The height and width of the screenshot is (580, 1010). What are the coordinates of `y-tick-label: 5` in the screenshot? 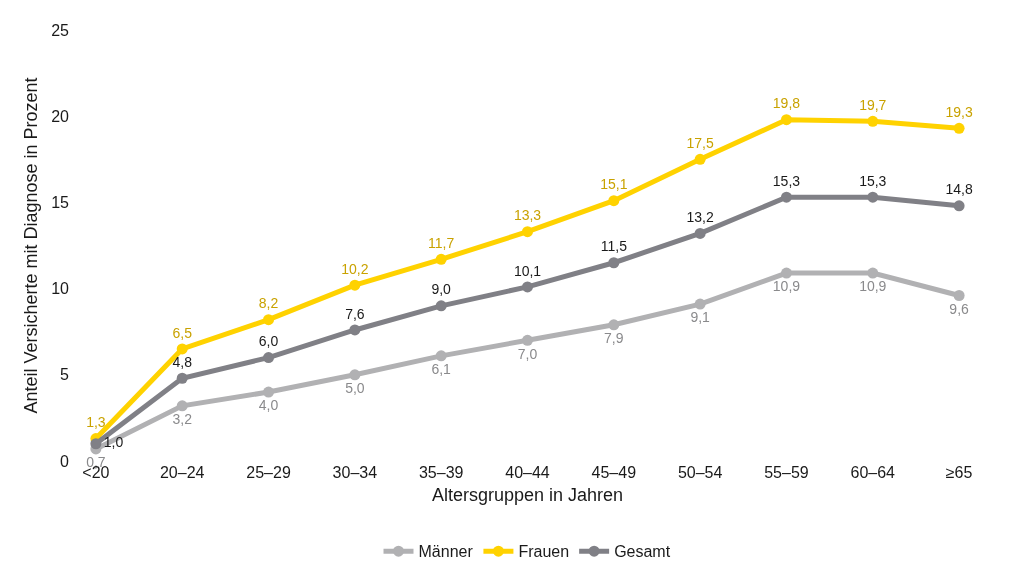 It's located at (65, 375).